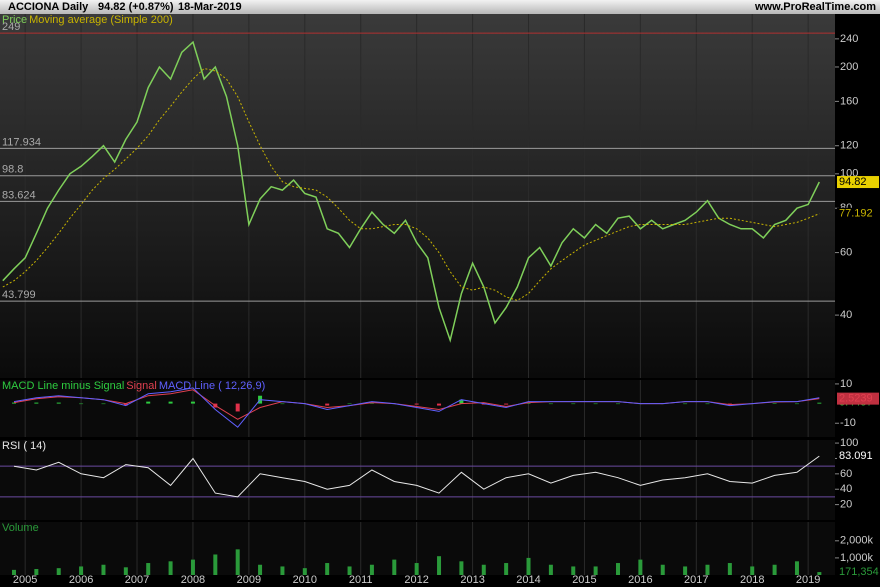  Describe the element at coordinates (63, 386) in the screenshot. I see `legend-entry: MACD Line minus Signal` at that location.